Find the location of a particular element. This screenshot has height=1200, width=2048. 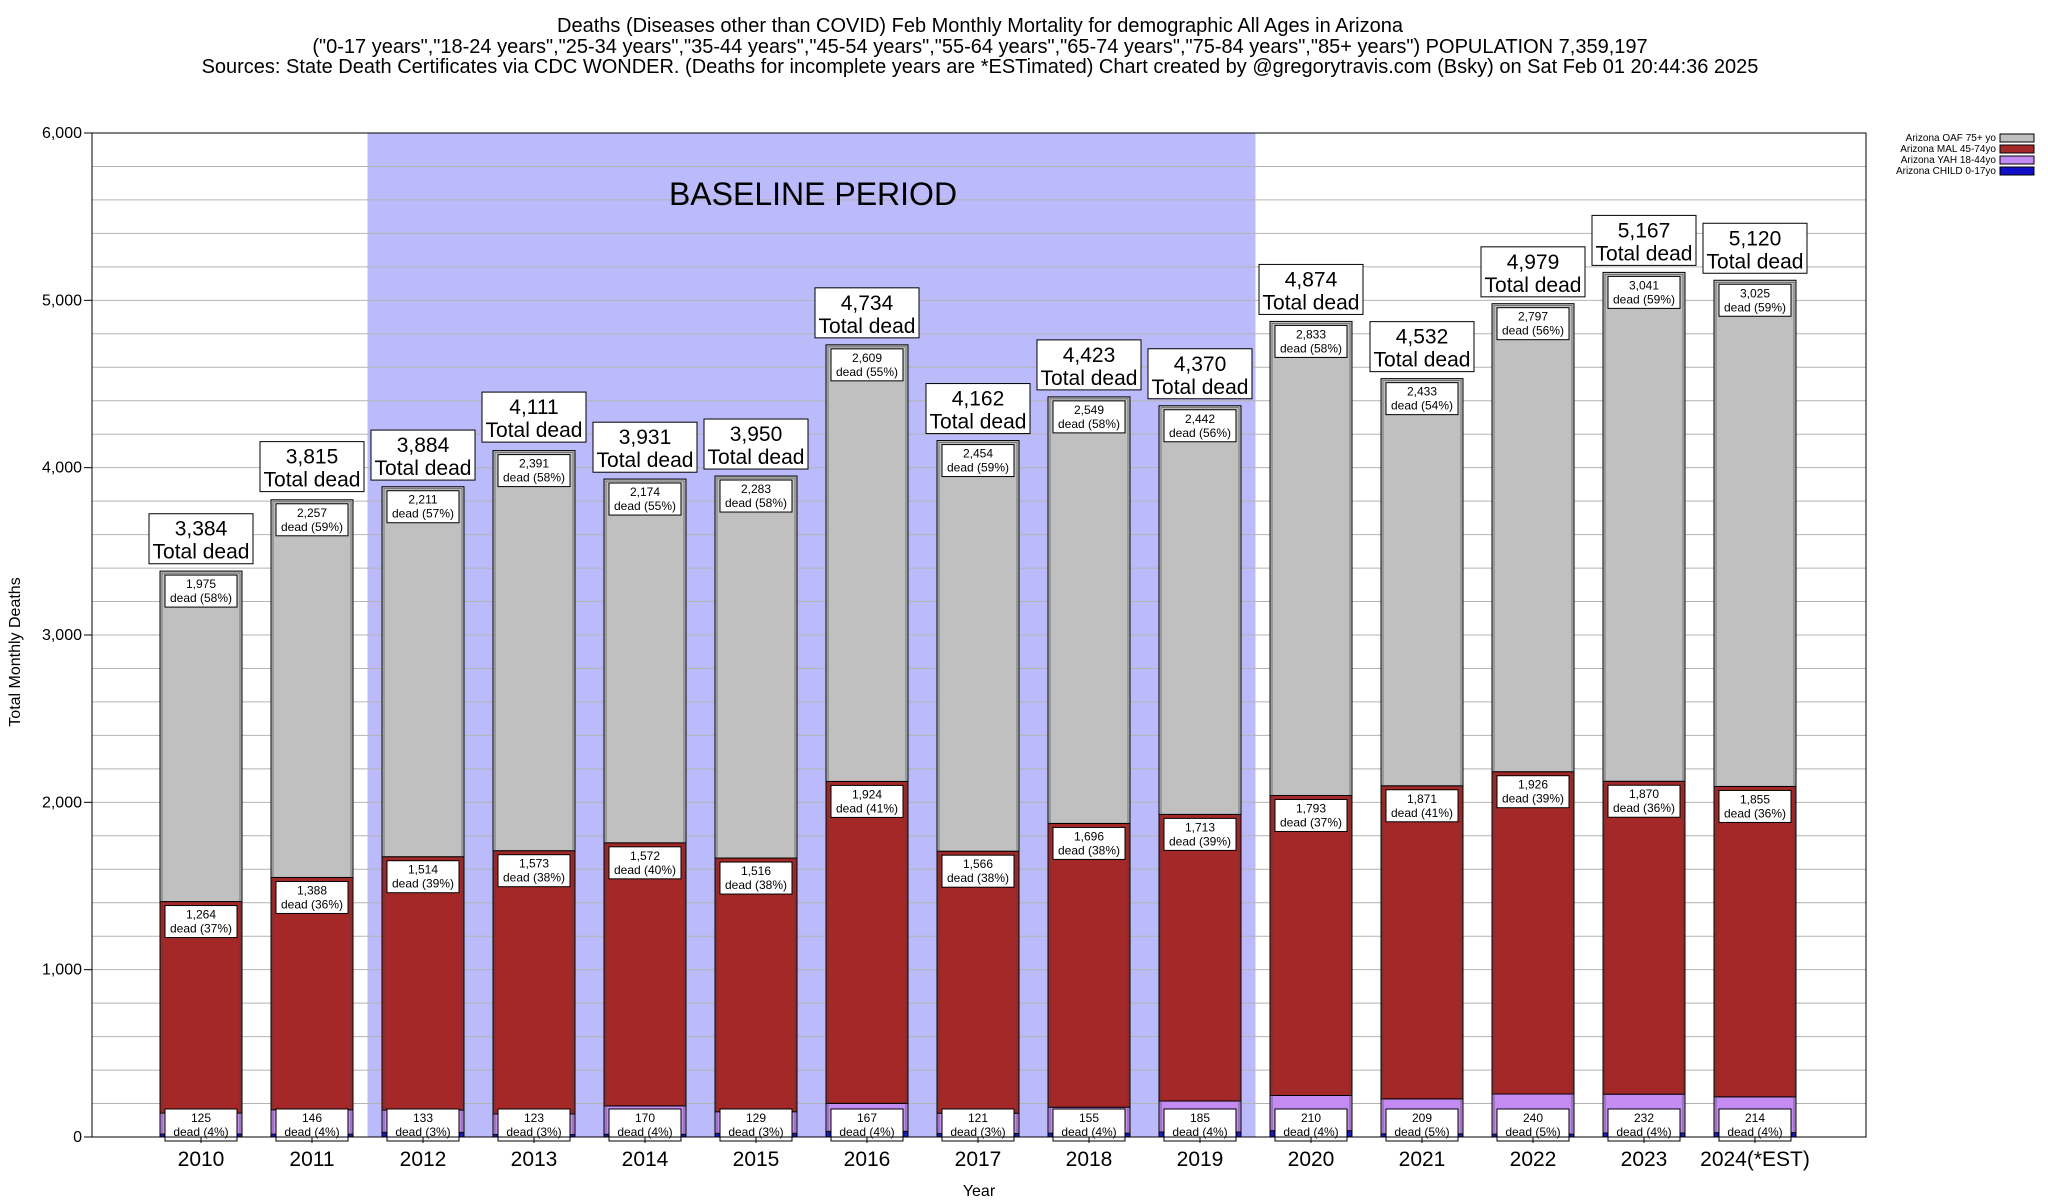

segment-percent-label: dead (41%) is located at coordinates (867, 808).